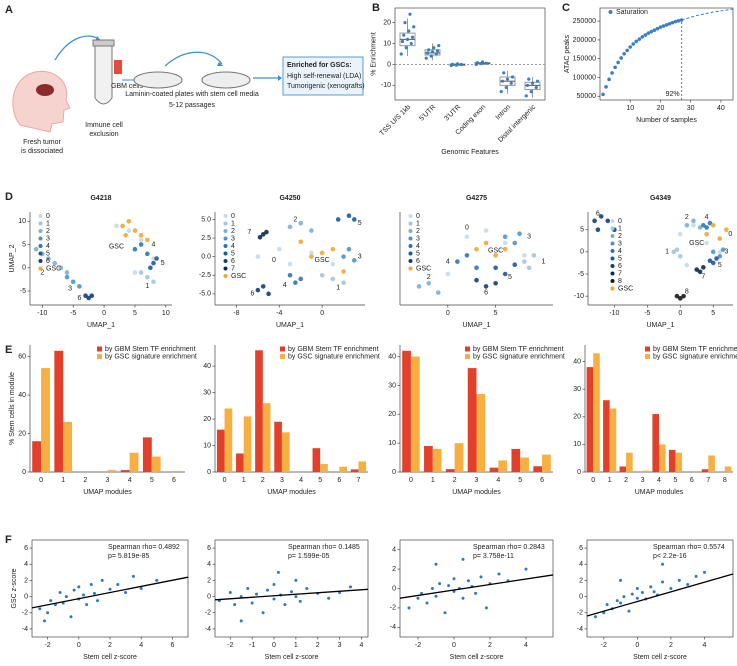 Image resolution: width=737 pixels, height=666 pixels. I want to click on y-tick-label: 2.5, so click(206, 238).